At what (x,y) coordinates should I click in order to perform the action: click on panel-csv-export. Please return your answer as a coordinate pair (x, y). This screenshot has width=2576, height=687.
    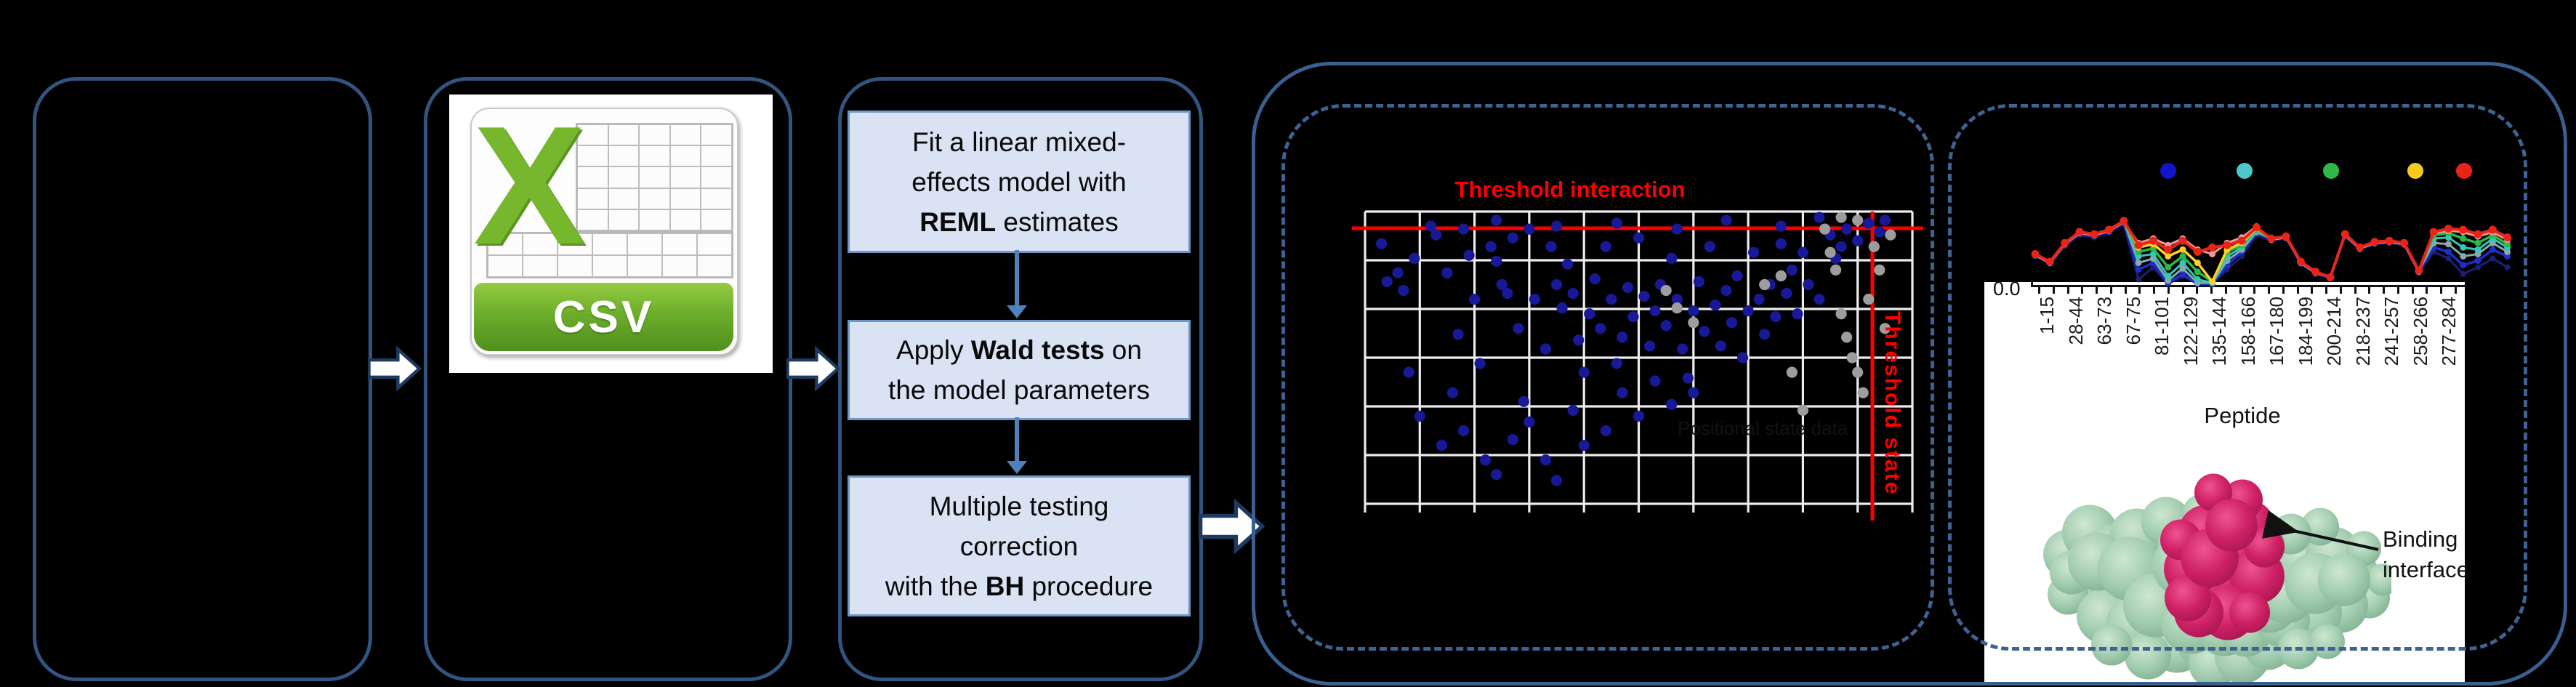
    Looking at the image, I should click on (608, 379).